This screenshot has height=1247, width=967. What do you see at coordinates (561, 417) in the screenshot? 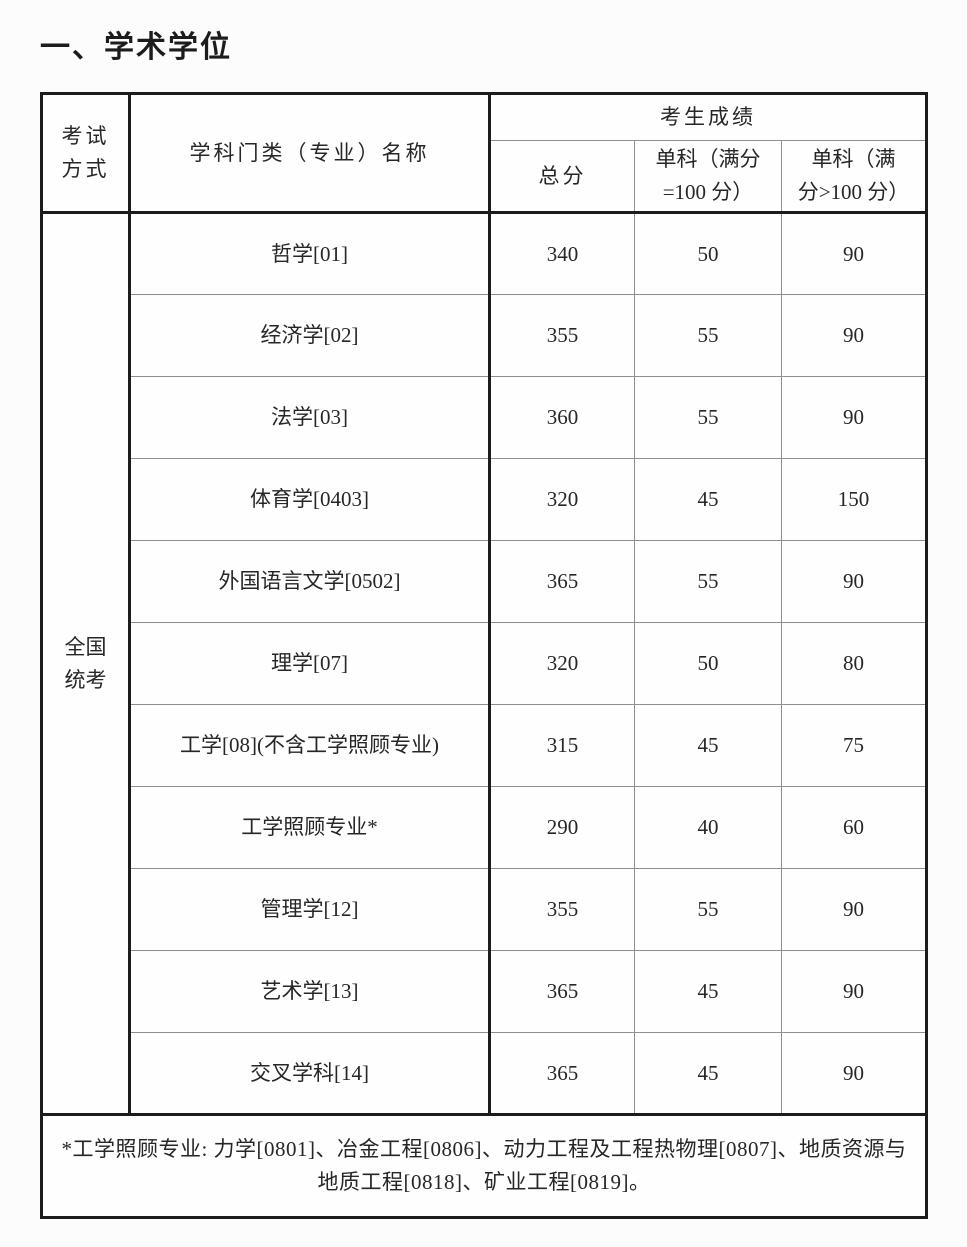
I see `total-score: 360` at bounding box center [561, 417].